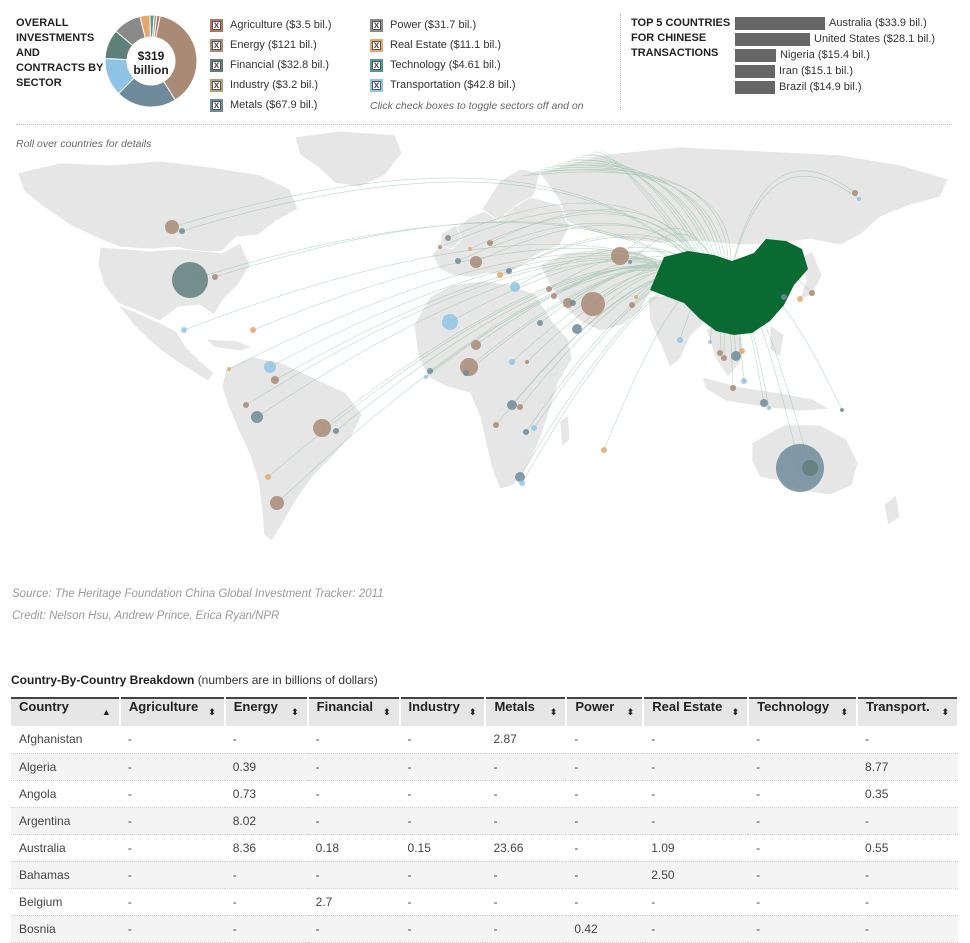 Image resolution: width=970 pixels, height=943 pixels. Describe the element at coordinates (376, 85) in the screenshot. I see `checkbox-transportation: x` at that location.